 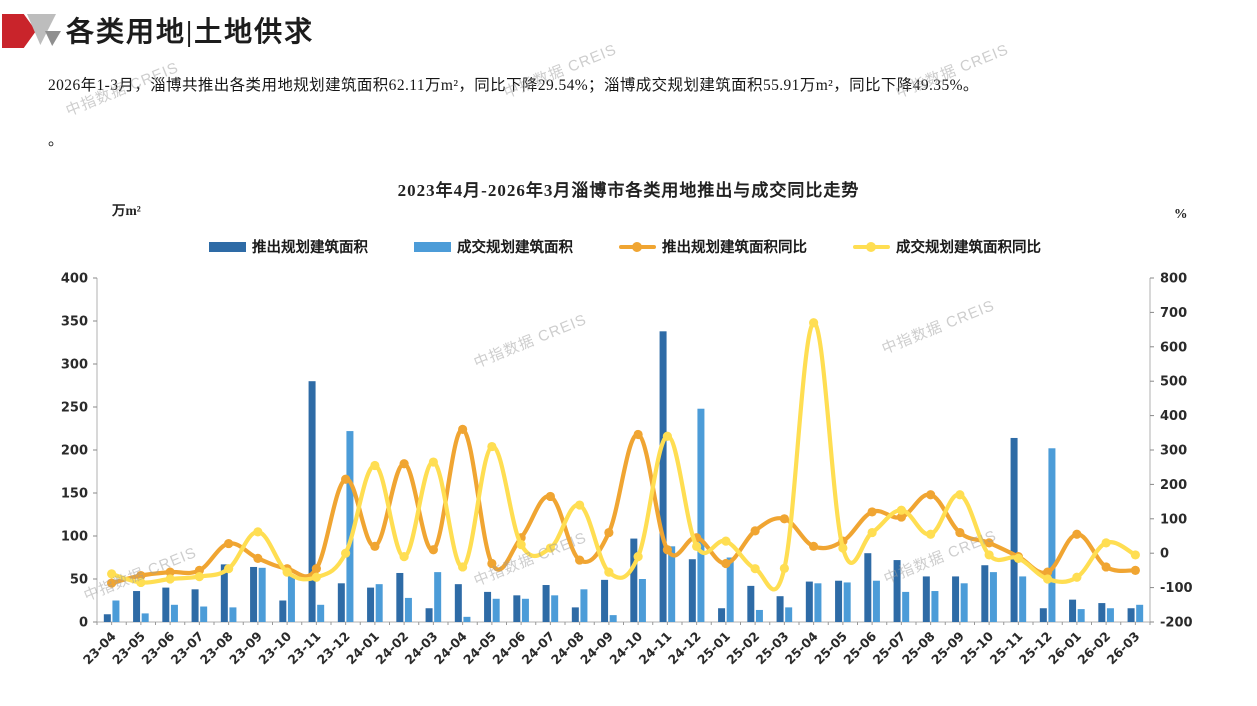 I want to click on legend-item: 成交规划建筑面积, so click(x=493, y=246).